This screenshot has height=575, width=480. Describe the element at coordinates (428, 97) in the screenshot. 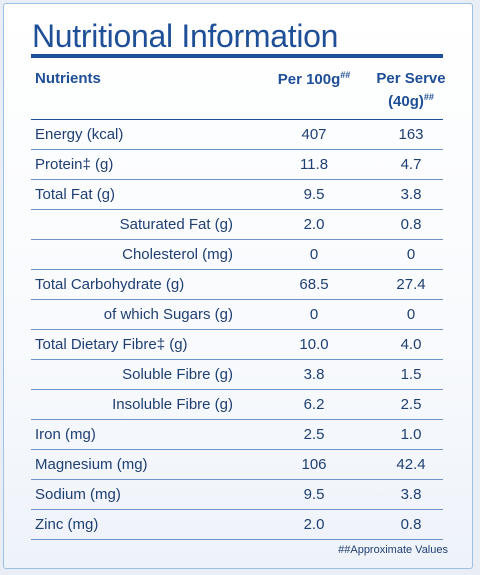

I see `header-per-serve-sup: ##` at that location.